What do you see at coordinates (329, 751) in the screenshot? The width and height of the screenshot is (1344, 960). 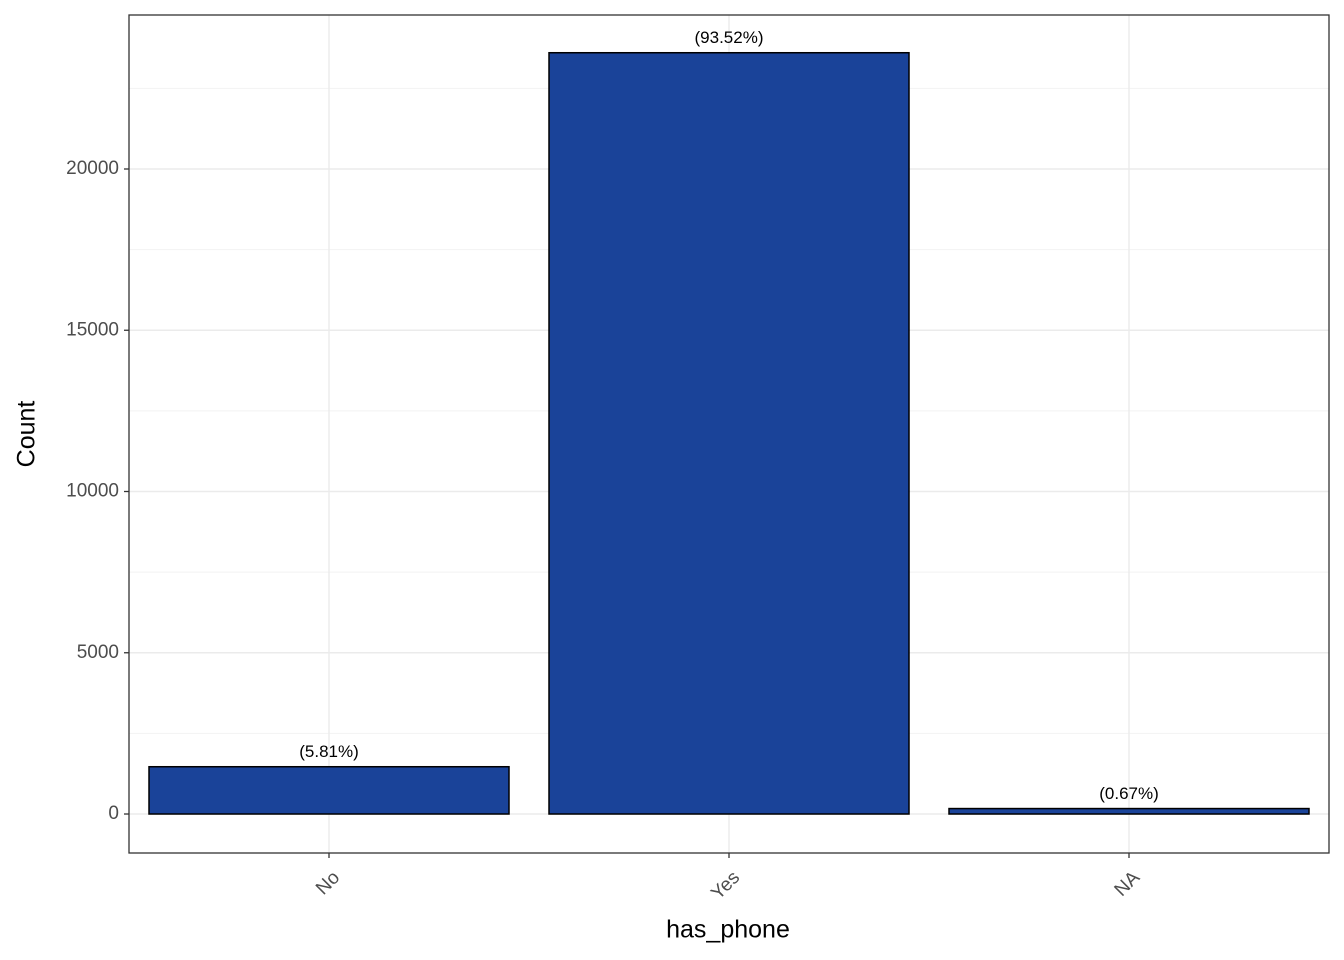 I see `bar-label: (5.81%)` at bounding box center [329, 751].